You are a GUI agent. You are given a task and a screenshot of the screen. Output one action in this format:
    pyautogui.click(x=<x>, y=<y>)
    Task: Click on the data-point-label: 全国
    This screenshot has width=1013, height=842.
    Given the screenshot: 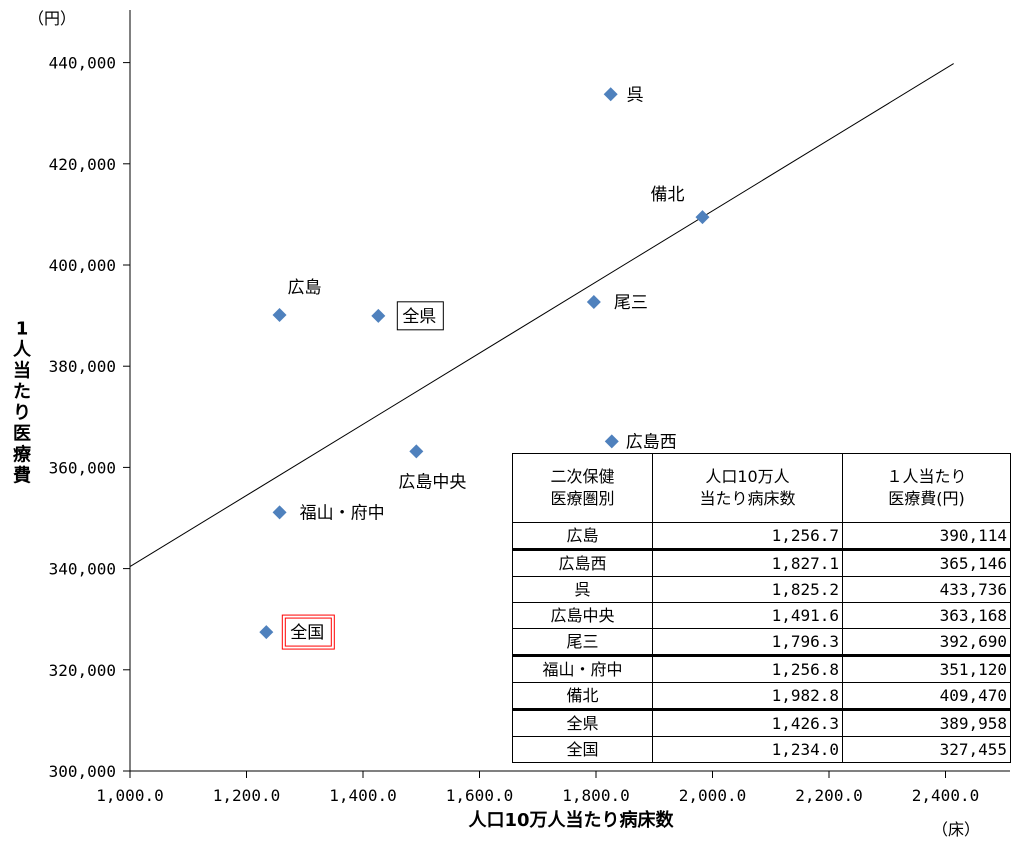 What is the action you would take?
    pyautogui.click(x=307, y=633)
    